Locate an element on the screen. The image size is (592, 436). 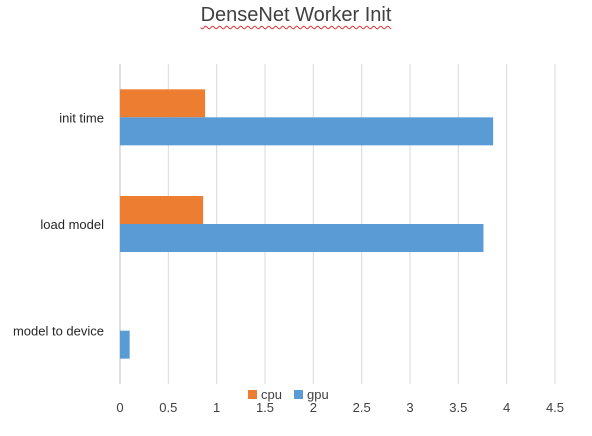
x-tick-label: 4 is located at coordinates (506, 407).